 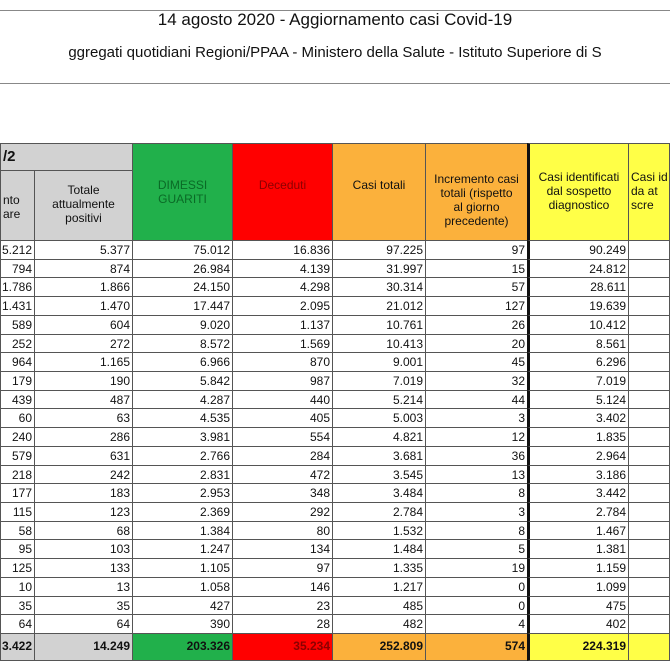 What do you see at coordinates (578, 549) in the screenshot?
I see `table-cell: 1.381` at bounding box center [578, 549].